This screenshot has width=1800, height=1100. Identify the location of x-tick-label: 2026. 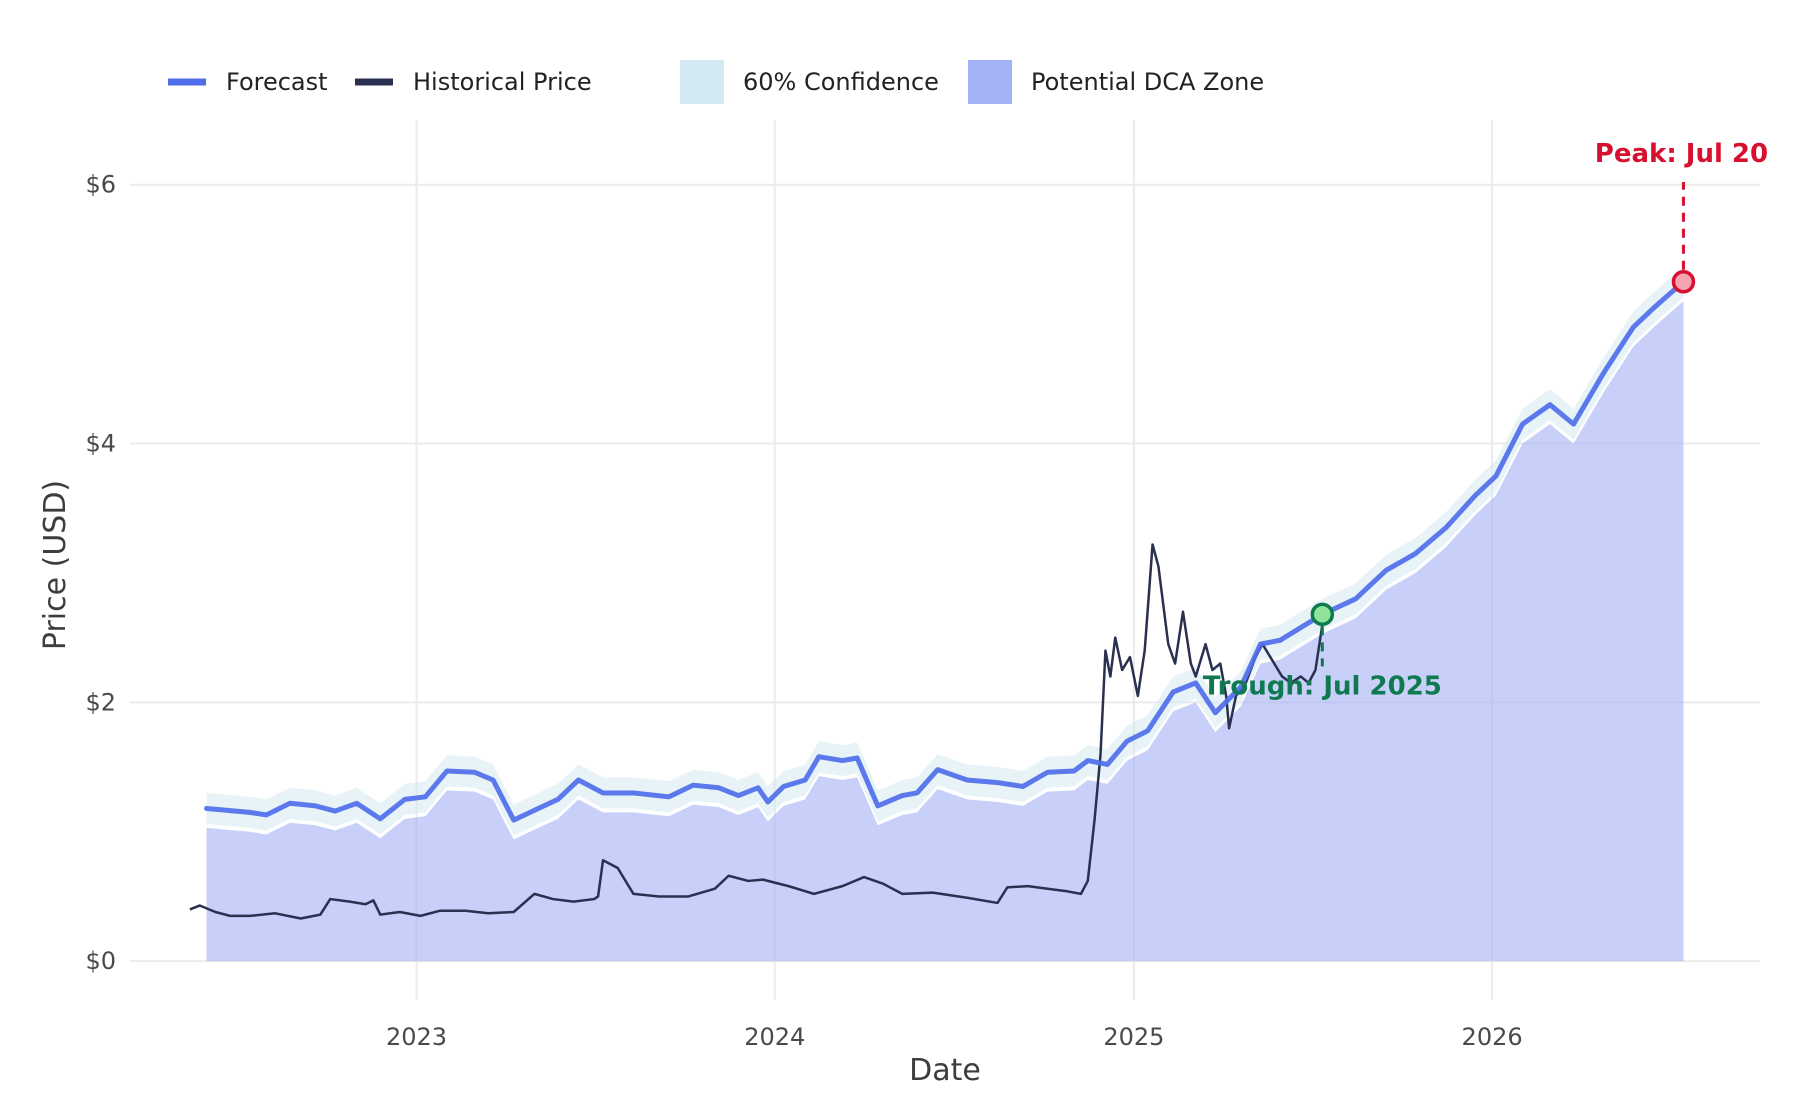
(1492, 1037).